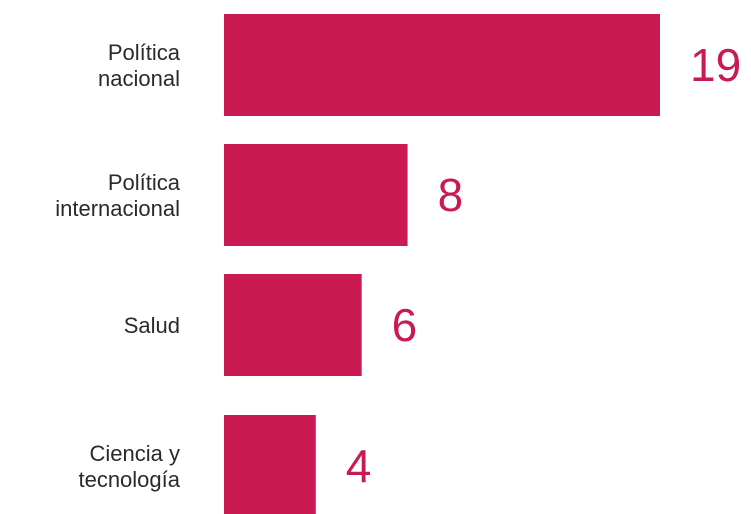 The image size is (751, 514). What do you see at coordinates (135, 453) in the screenshot?
I see `category-label-line: Ciencia y` at bounding box center [135, 453].